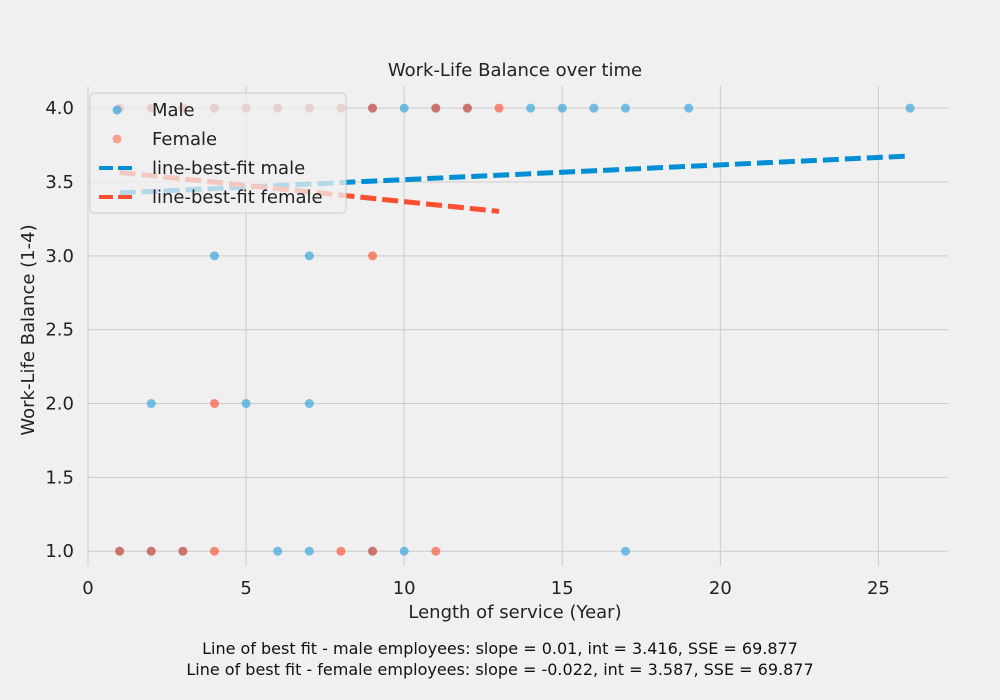 This screenshot has height=700, width=1000. Describe the element at coordinates (404, 588) in the screenshot. I see `x-tick-label: 10` at that location.